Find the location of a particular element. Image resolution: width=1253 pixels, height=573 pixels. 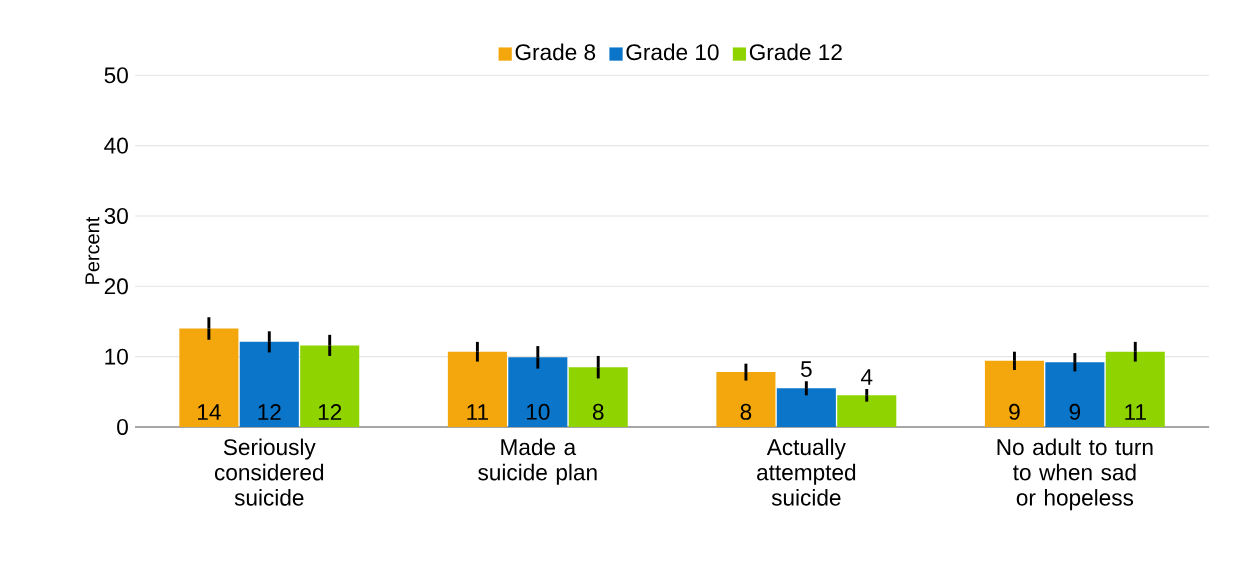

y-tick-label: 30 is located at coordinates (116, 215).